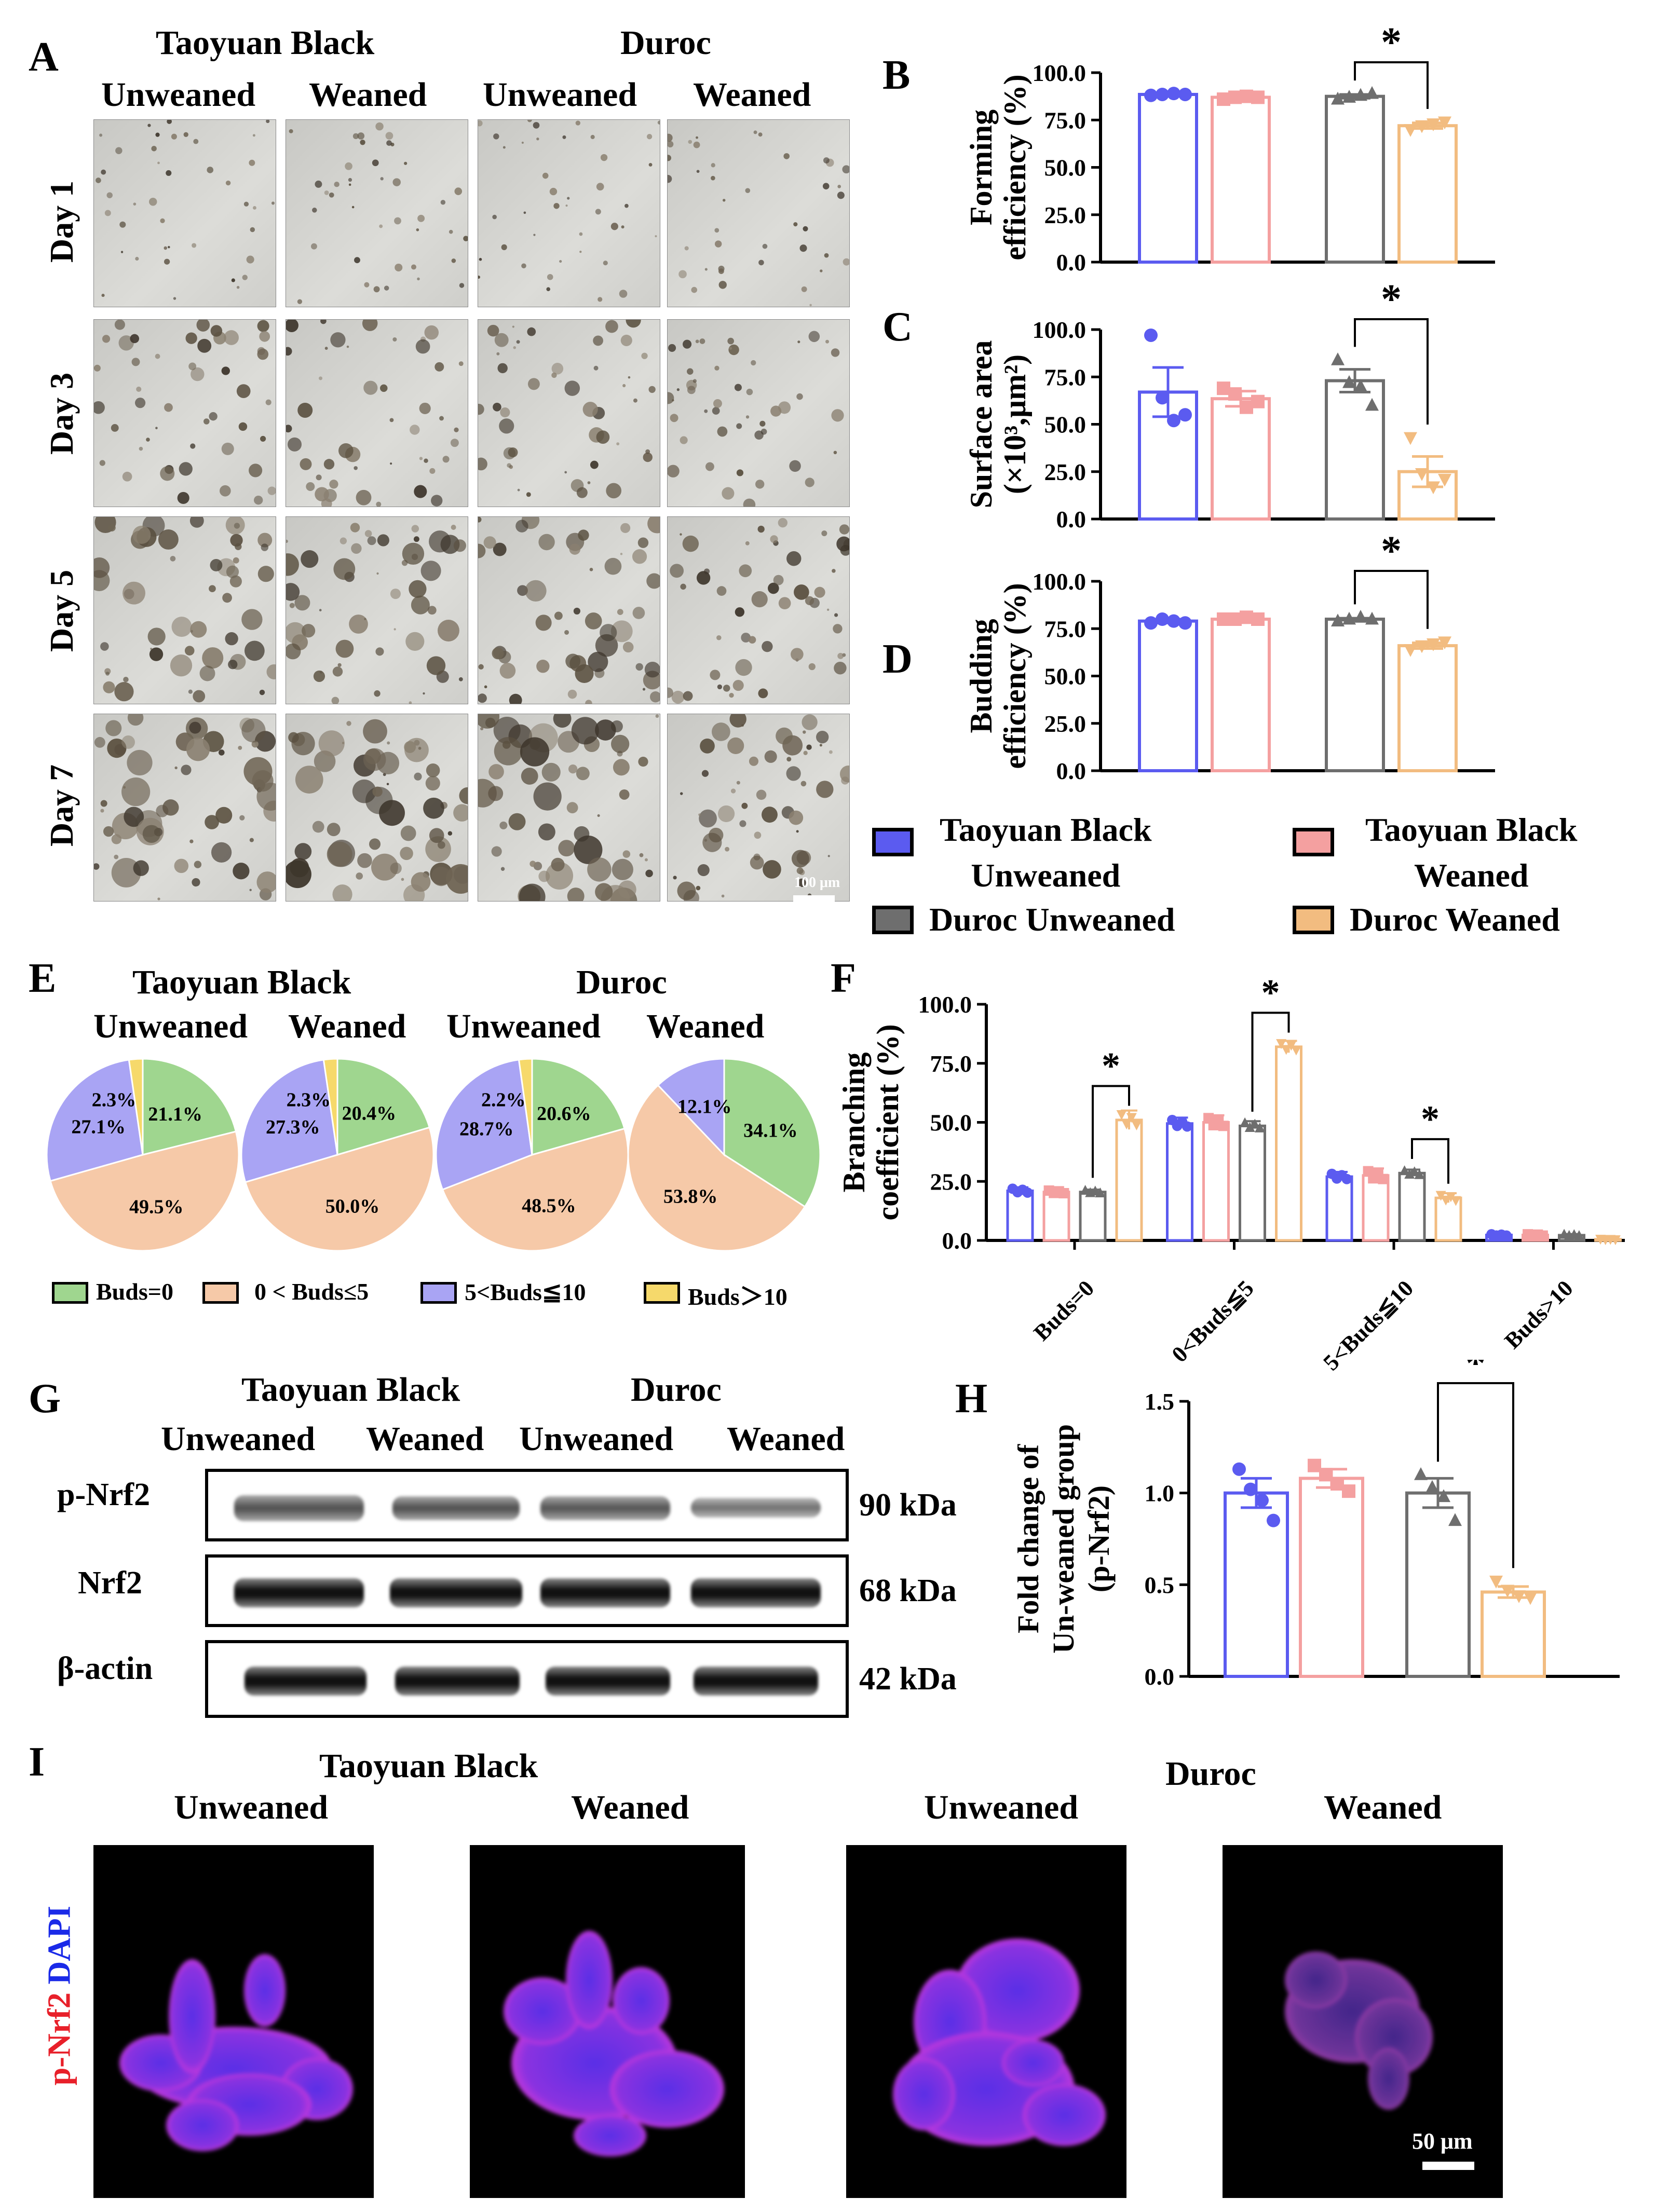  I want to click on header-taoyuan-black-e: Taoyuan Black, so click(242, 982).